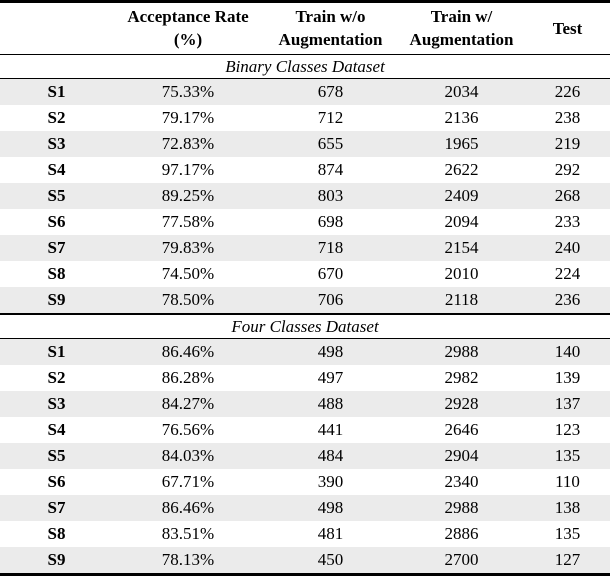 The image size is (610, 576). I want to click on cell-train-w-augmentation: 2409, so click(461, 195).